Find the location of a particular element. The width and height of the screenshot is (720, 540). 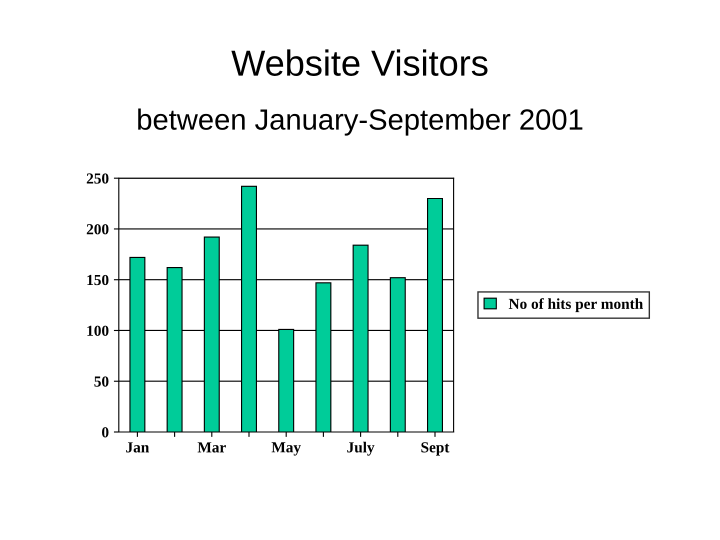

y-tick-label: 100 is located at coordinates (97, 331).